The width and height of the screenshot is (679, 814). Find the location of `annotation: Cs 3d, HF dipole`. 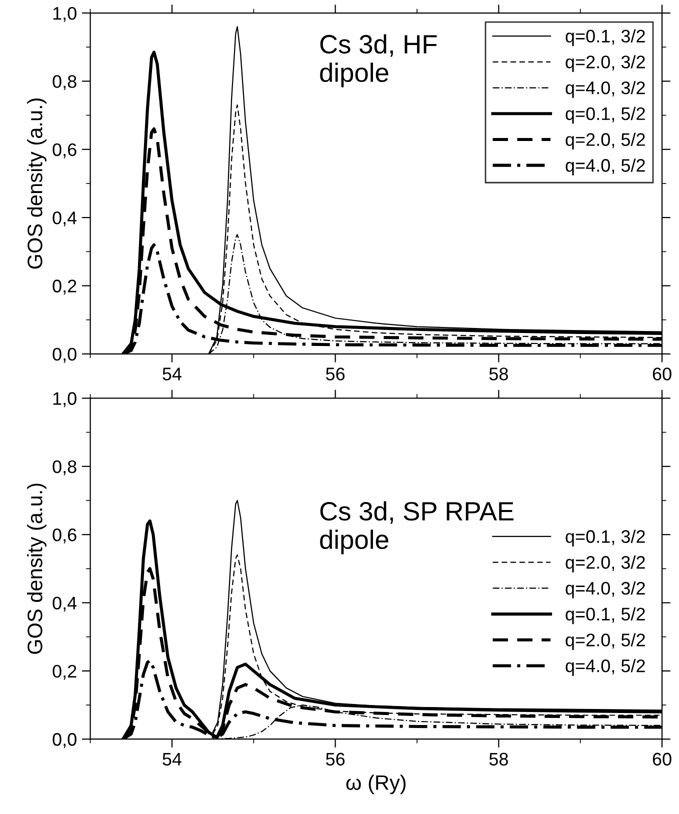

annotation: Cs 3d, HF dipole is located at coordinates (378, 61).